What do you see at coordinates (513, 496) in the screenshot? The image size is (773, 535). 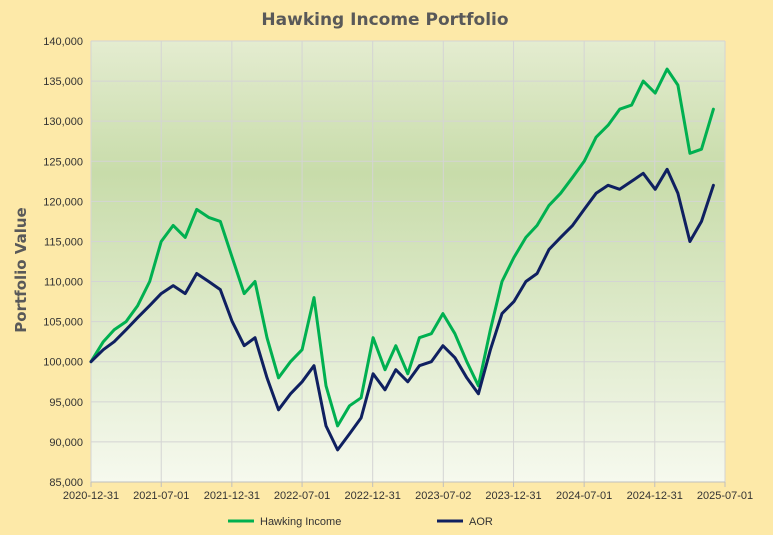 I see `x-tick-label: 2023-12-31` at bounding box center [513, 496].